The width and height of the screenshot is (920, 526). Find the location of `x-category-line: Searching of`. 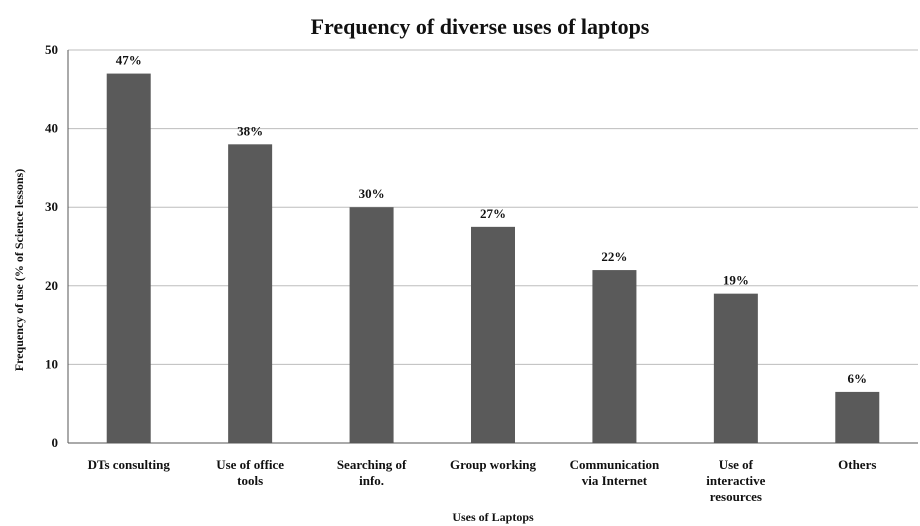

x-category-line: Searching of is located at coordinates (372, 464).